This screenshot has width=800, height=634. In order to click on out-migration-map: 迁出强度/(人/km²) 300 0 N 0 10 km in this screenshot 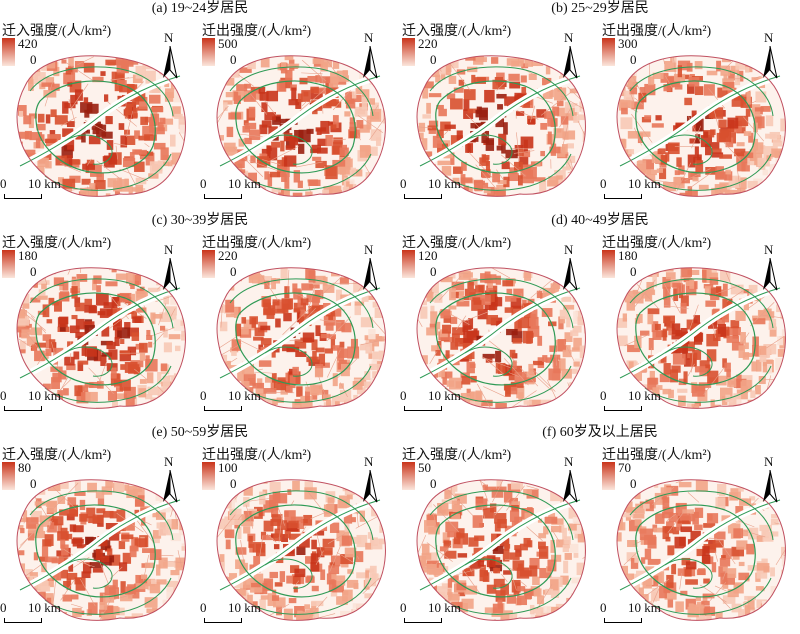, I will do `click(700, 113)`.